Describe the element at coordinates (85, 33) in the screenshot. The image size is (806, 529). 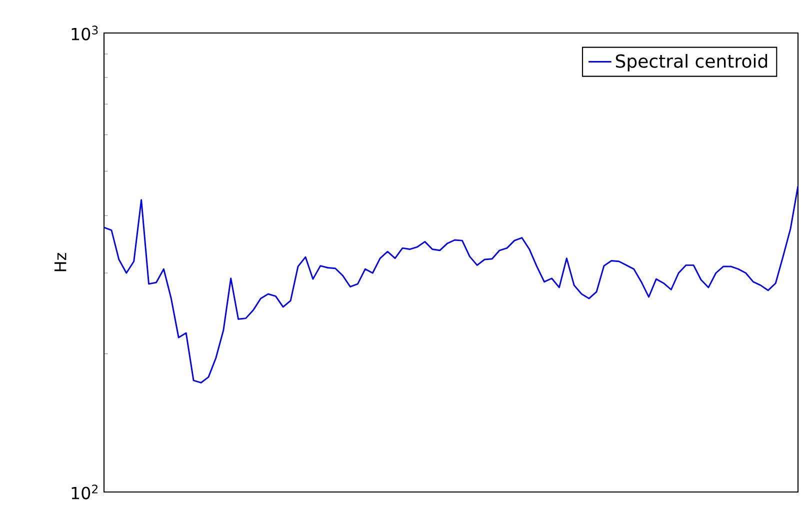
I see `y-tick-label: 10$^{3}$` at that location.